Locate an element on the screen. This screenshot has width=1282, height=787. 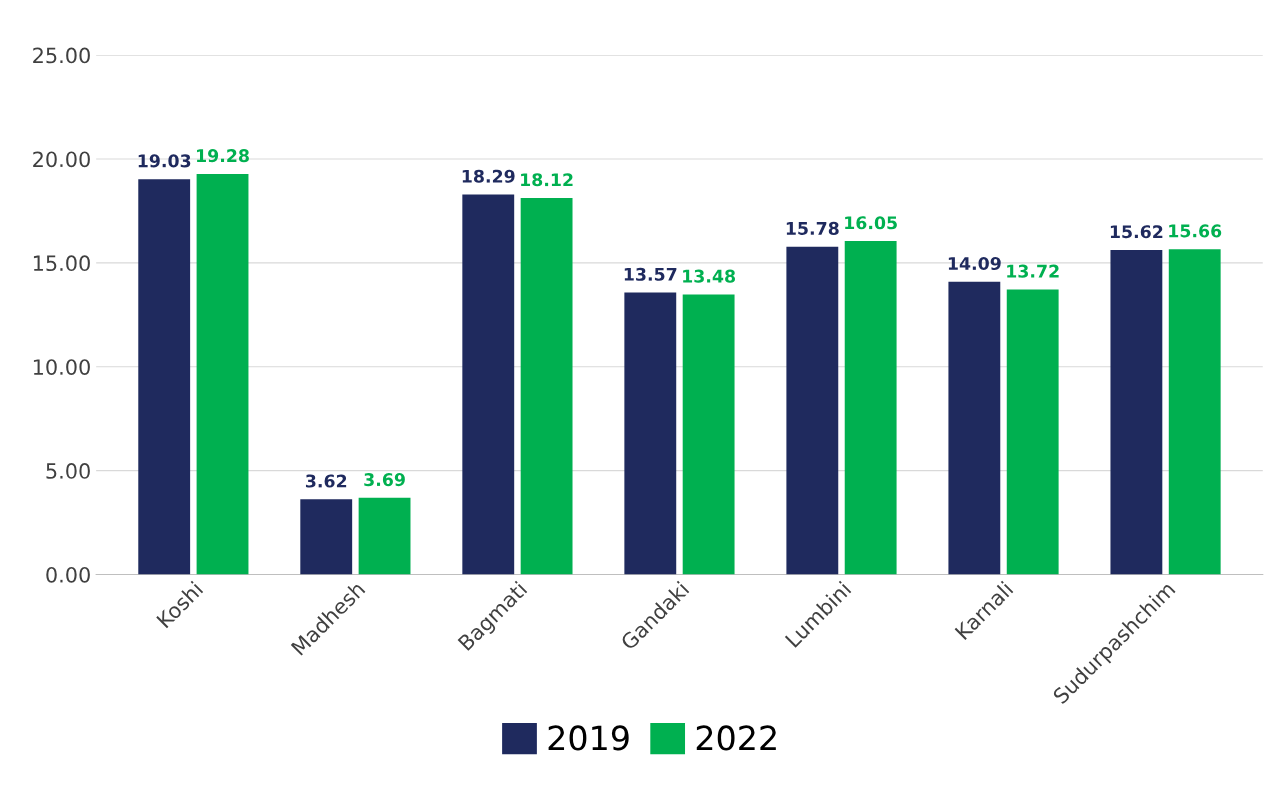
data-label: 13.72 is located at coordinates (1033, 271).